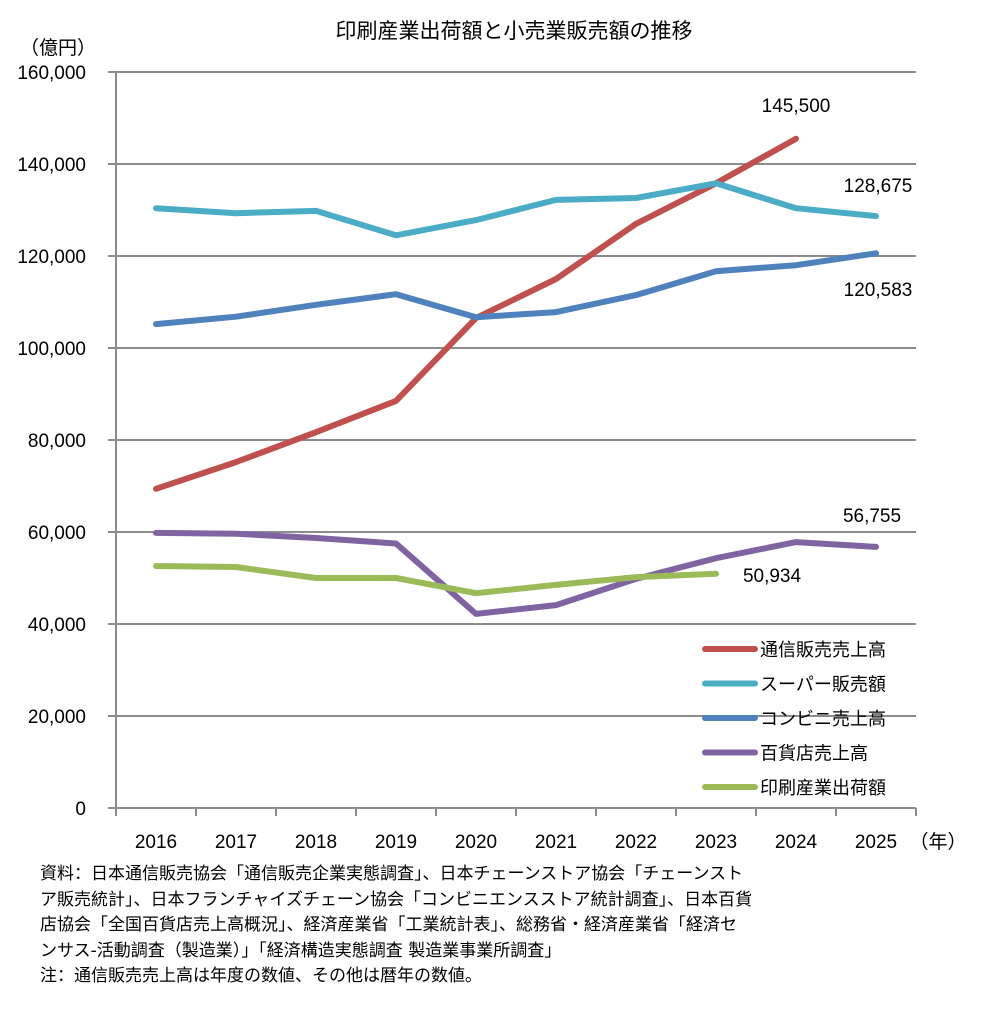 The image size is (982, 1024). Describe the element at coordinates (823, 685) in the screenshot. I see `legend-label: スーパー販売額` at that location.